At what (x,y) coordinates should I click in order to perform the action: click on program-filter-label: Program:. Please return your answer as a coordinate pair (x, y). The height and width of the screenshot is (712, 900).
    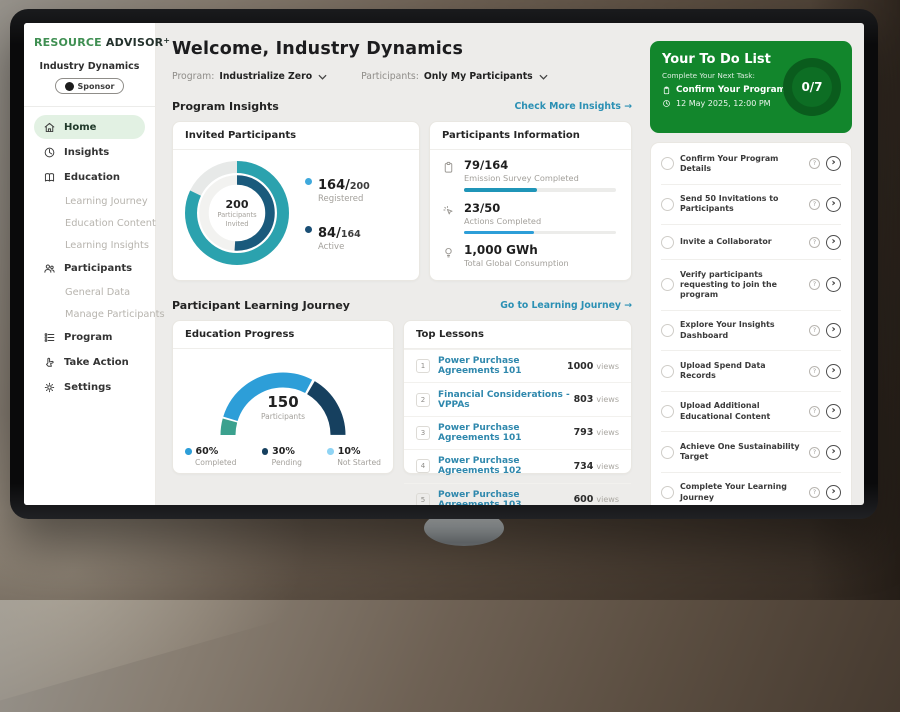
    Looking at the image, I should click on (193, 76).